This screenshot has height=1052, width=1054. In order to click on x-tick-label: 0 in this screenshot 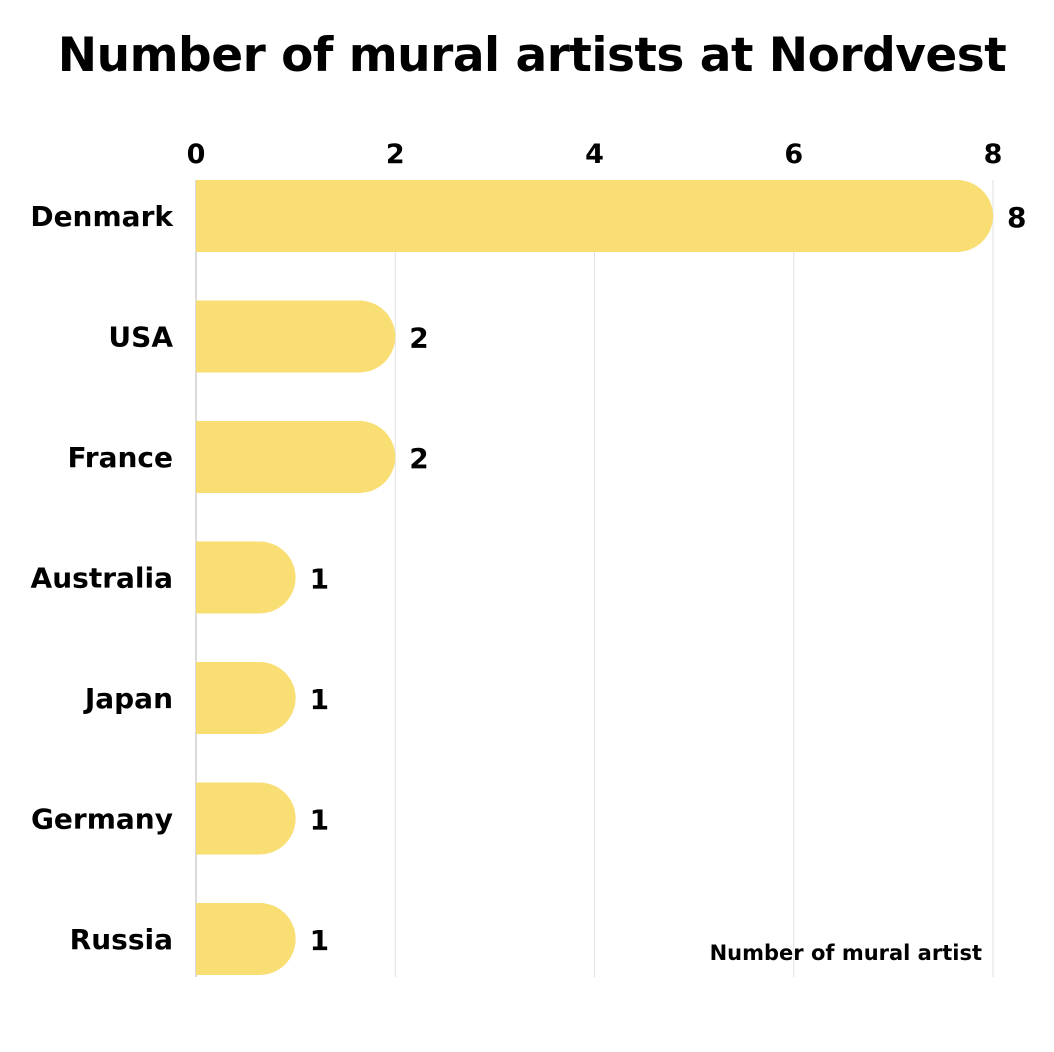, I will do `click(196, 154)`.